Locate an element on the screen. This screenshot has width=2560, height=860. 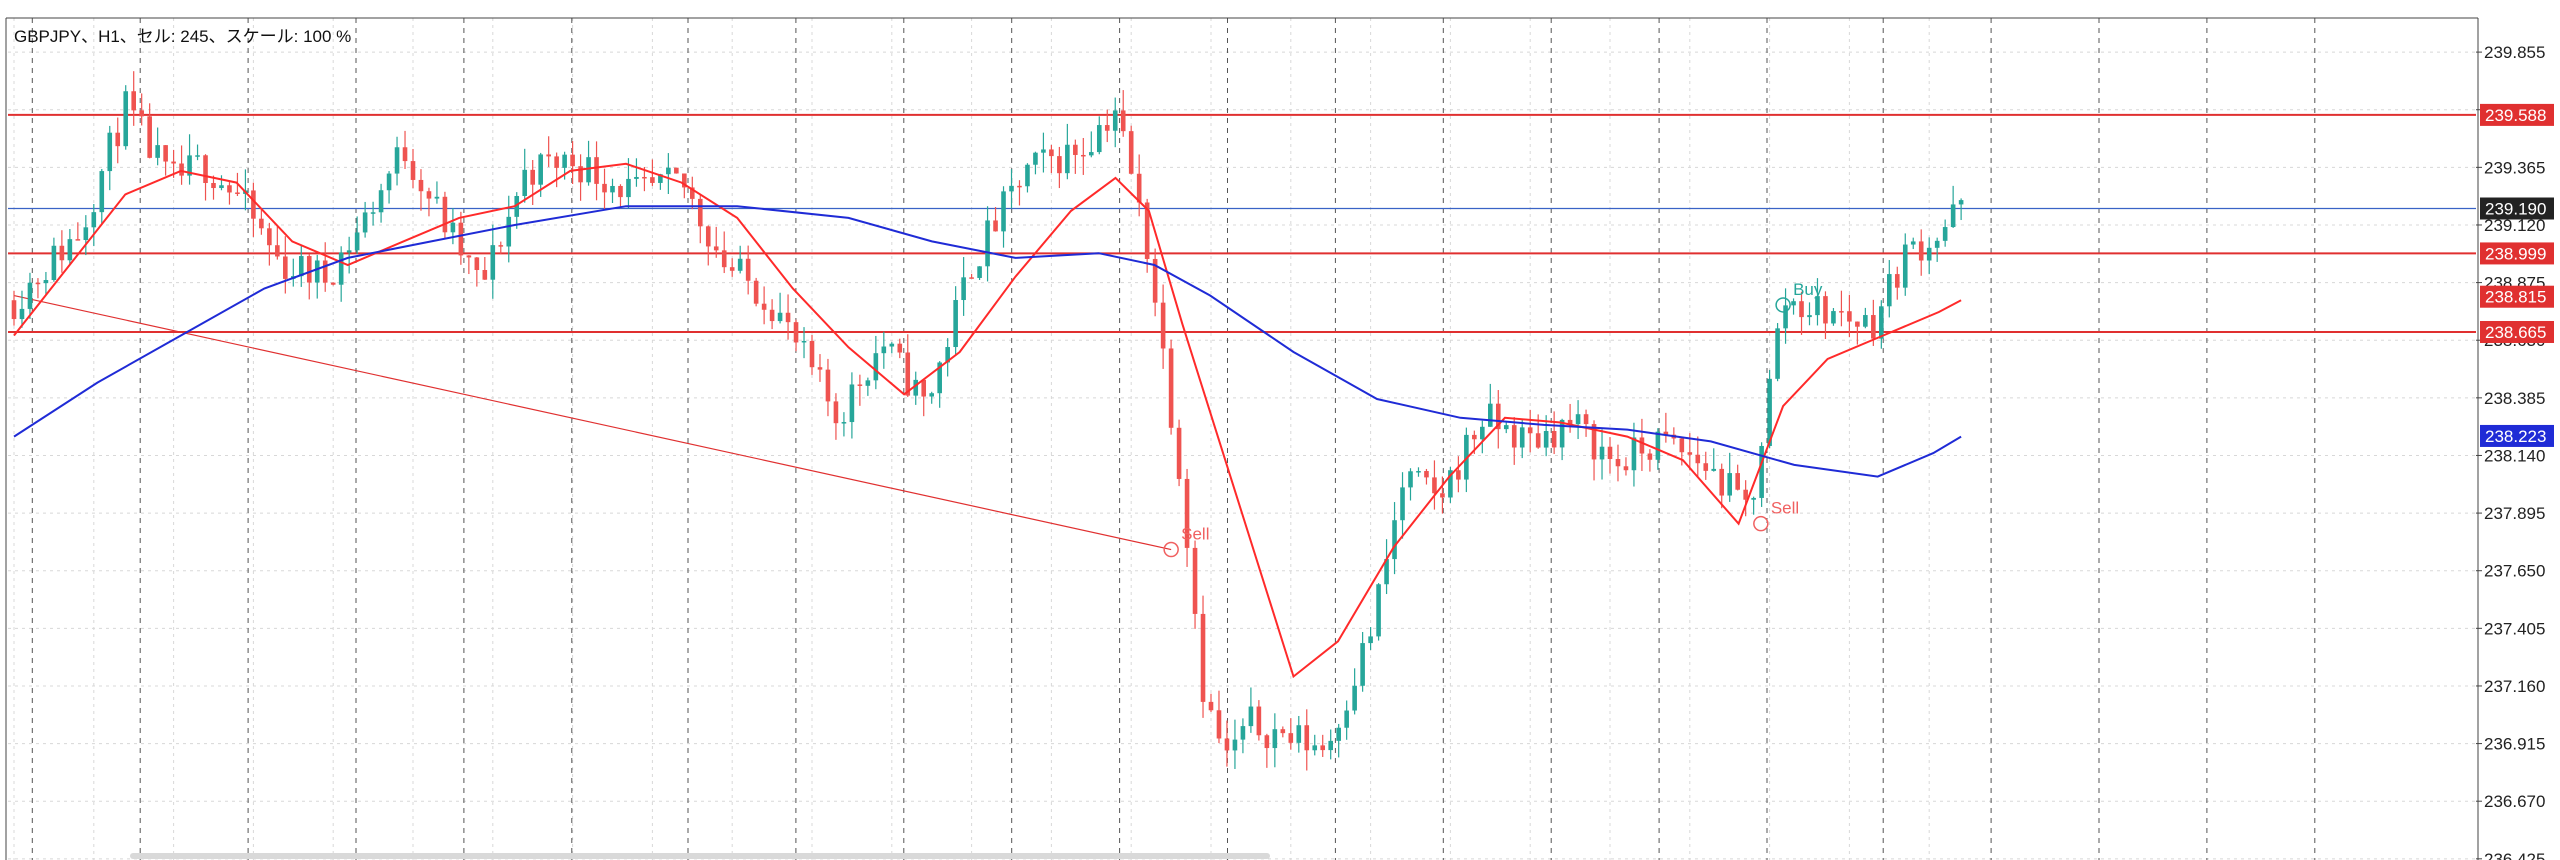
y-tick-label: 237.895 is located at coordinates (2514, 513).